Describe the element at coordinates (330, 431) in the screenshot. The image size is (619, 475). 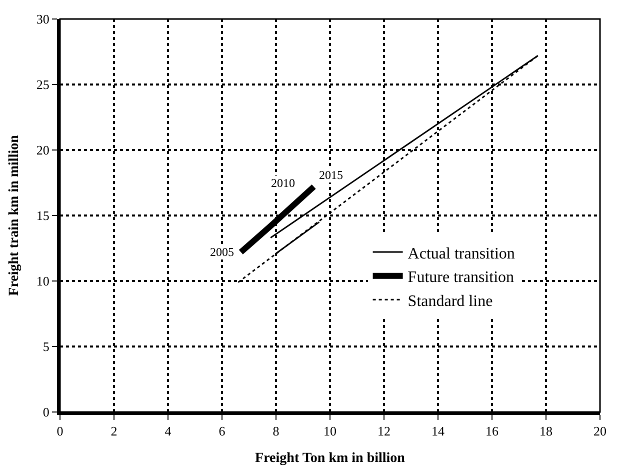
I see `x-tick-label: 10` at that location.